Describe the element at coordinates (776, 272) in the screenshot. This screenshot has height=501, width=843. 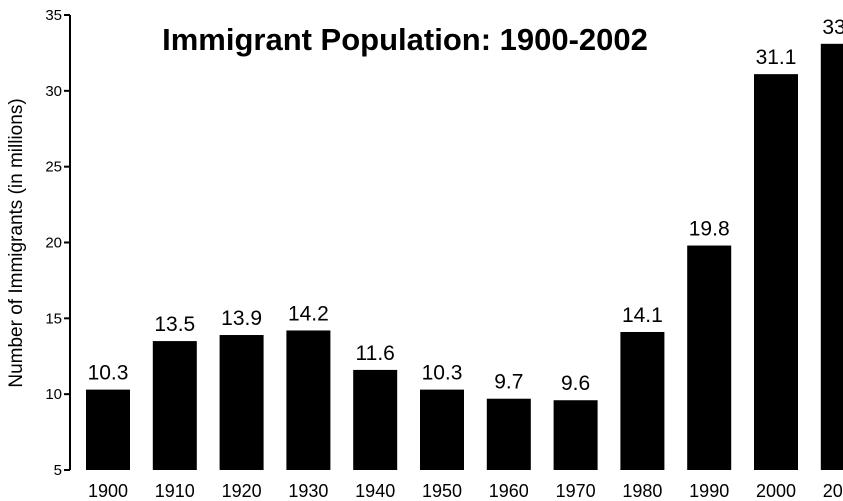
I see `bar-2000` at that location.